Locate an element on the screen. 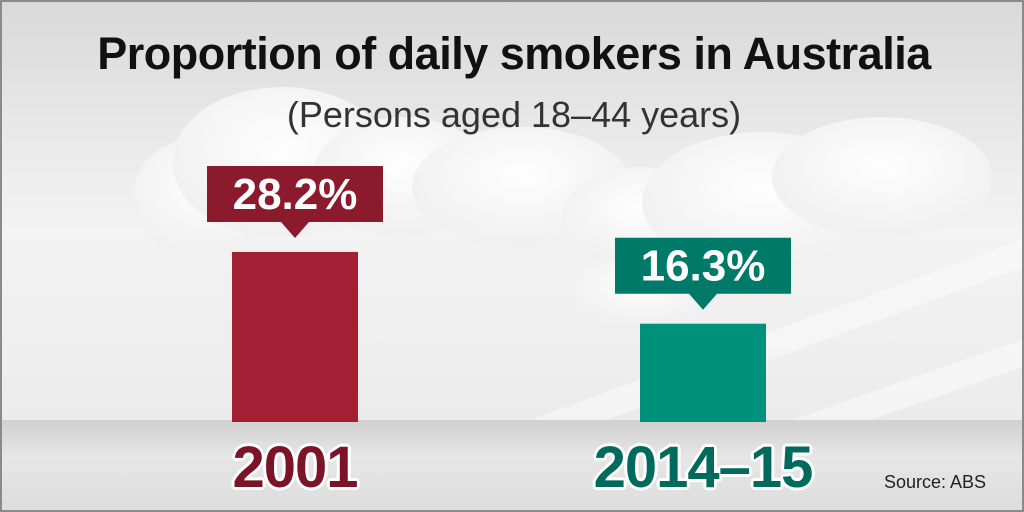 The image size is (1024, 512). year-label-2014-15: 2014–15 is located at coordinates (703, 467).